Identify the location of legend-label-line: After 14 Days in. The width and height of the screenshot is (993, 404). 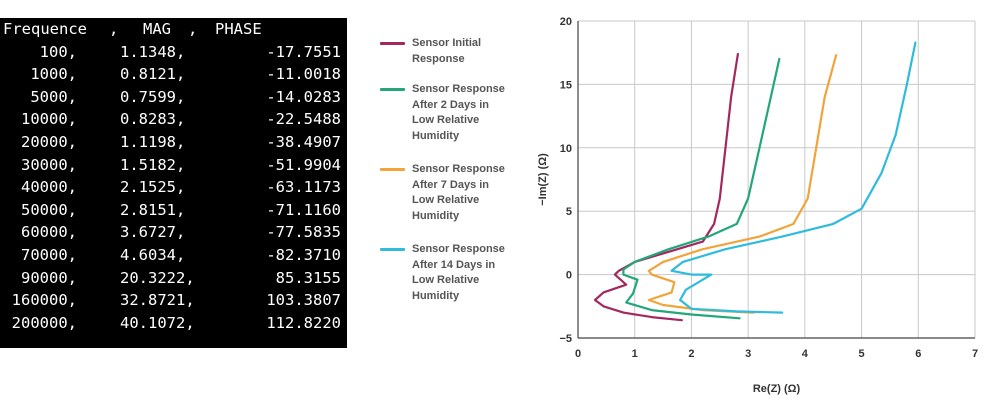
(454, 264).